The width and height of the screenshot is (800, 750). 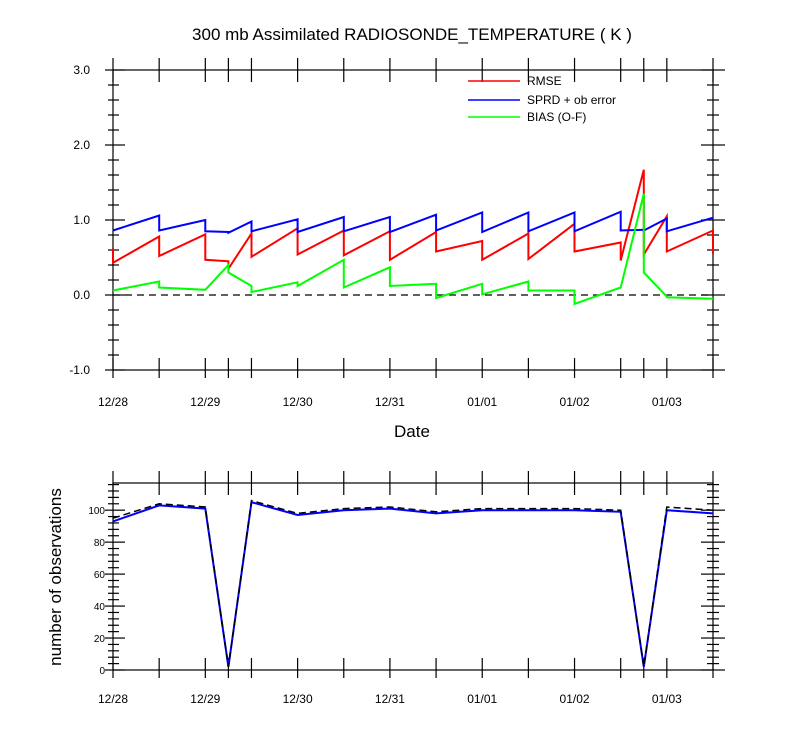 I want to click on top-x-tick-label: 01/03, so click(x=667, y=402).